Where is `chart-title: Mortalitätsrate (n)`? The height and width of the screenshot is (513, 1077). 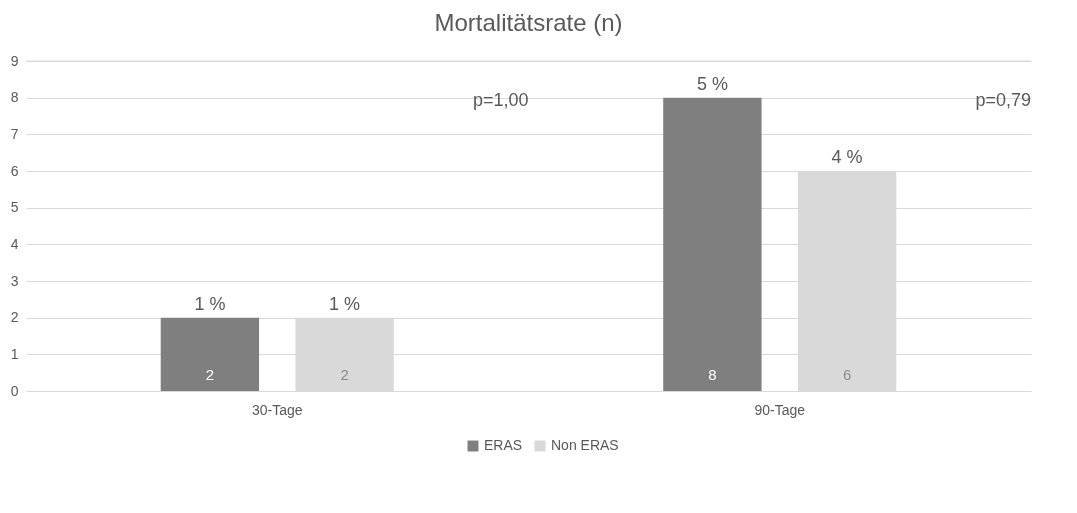
chart-title: Mortalitätsrate (n) is located at coordinates (528, 22).